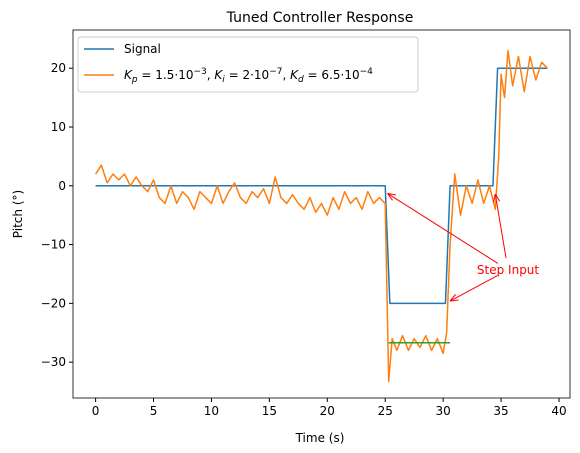 The height and width of the screenshot is (453, 580). What do you see at coordinates (53, 303) in the screenshot?
I see `y-tick-label: −20` at bounding box center [53, 303].